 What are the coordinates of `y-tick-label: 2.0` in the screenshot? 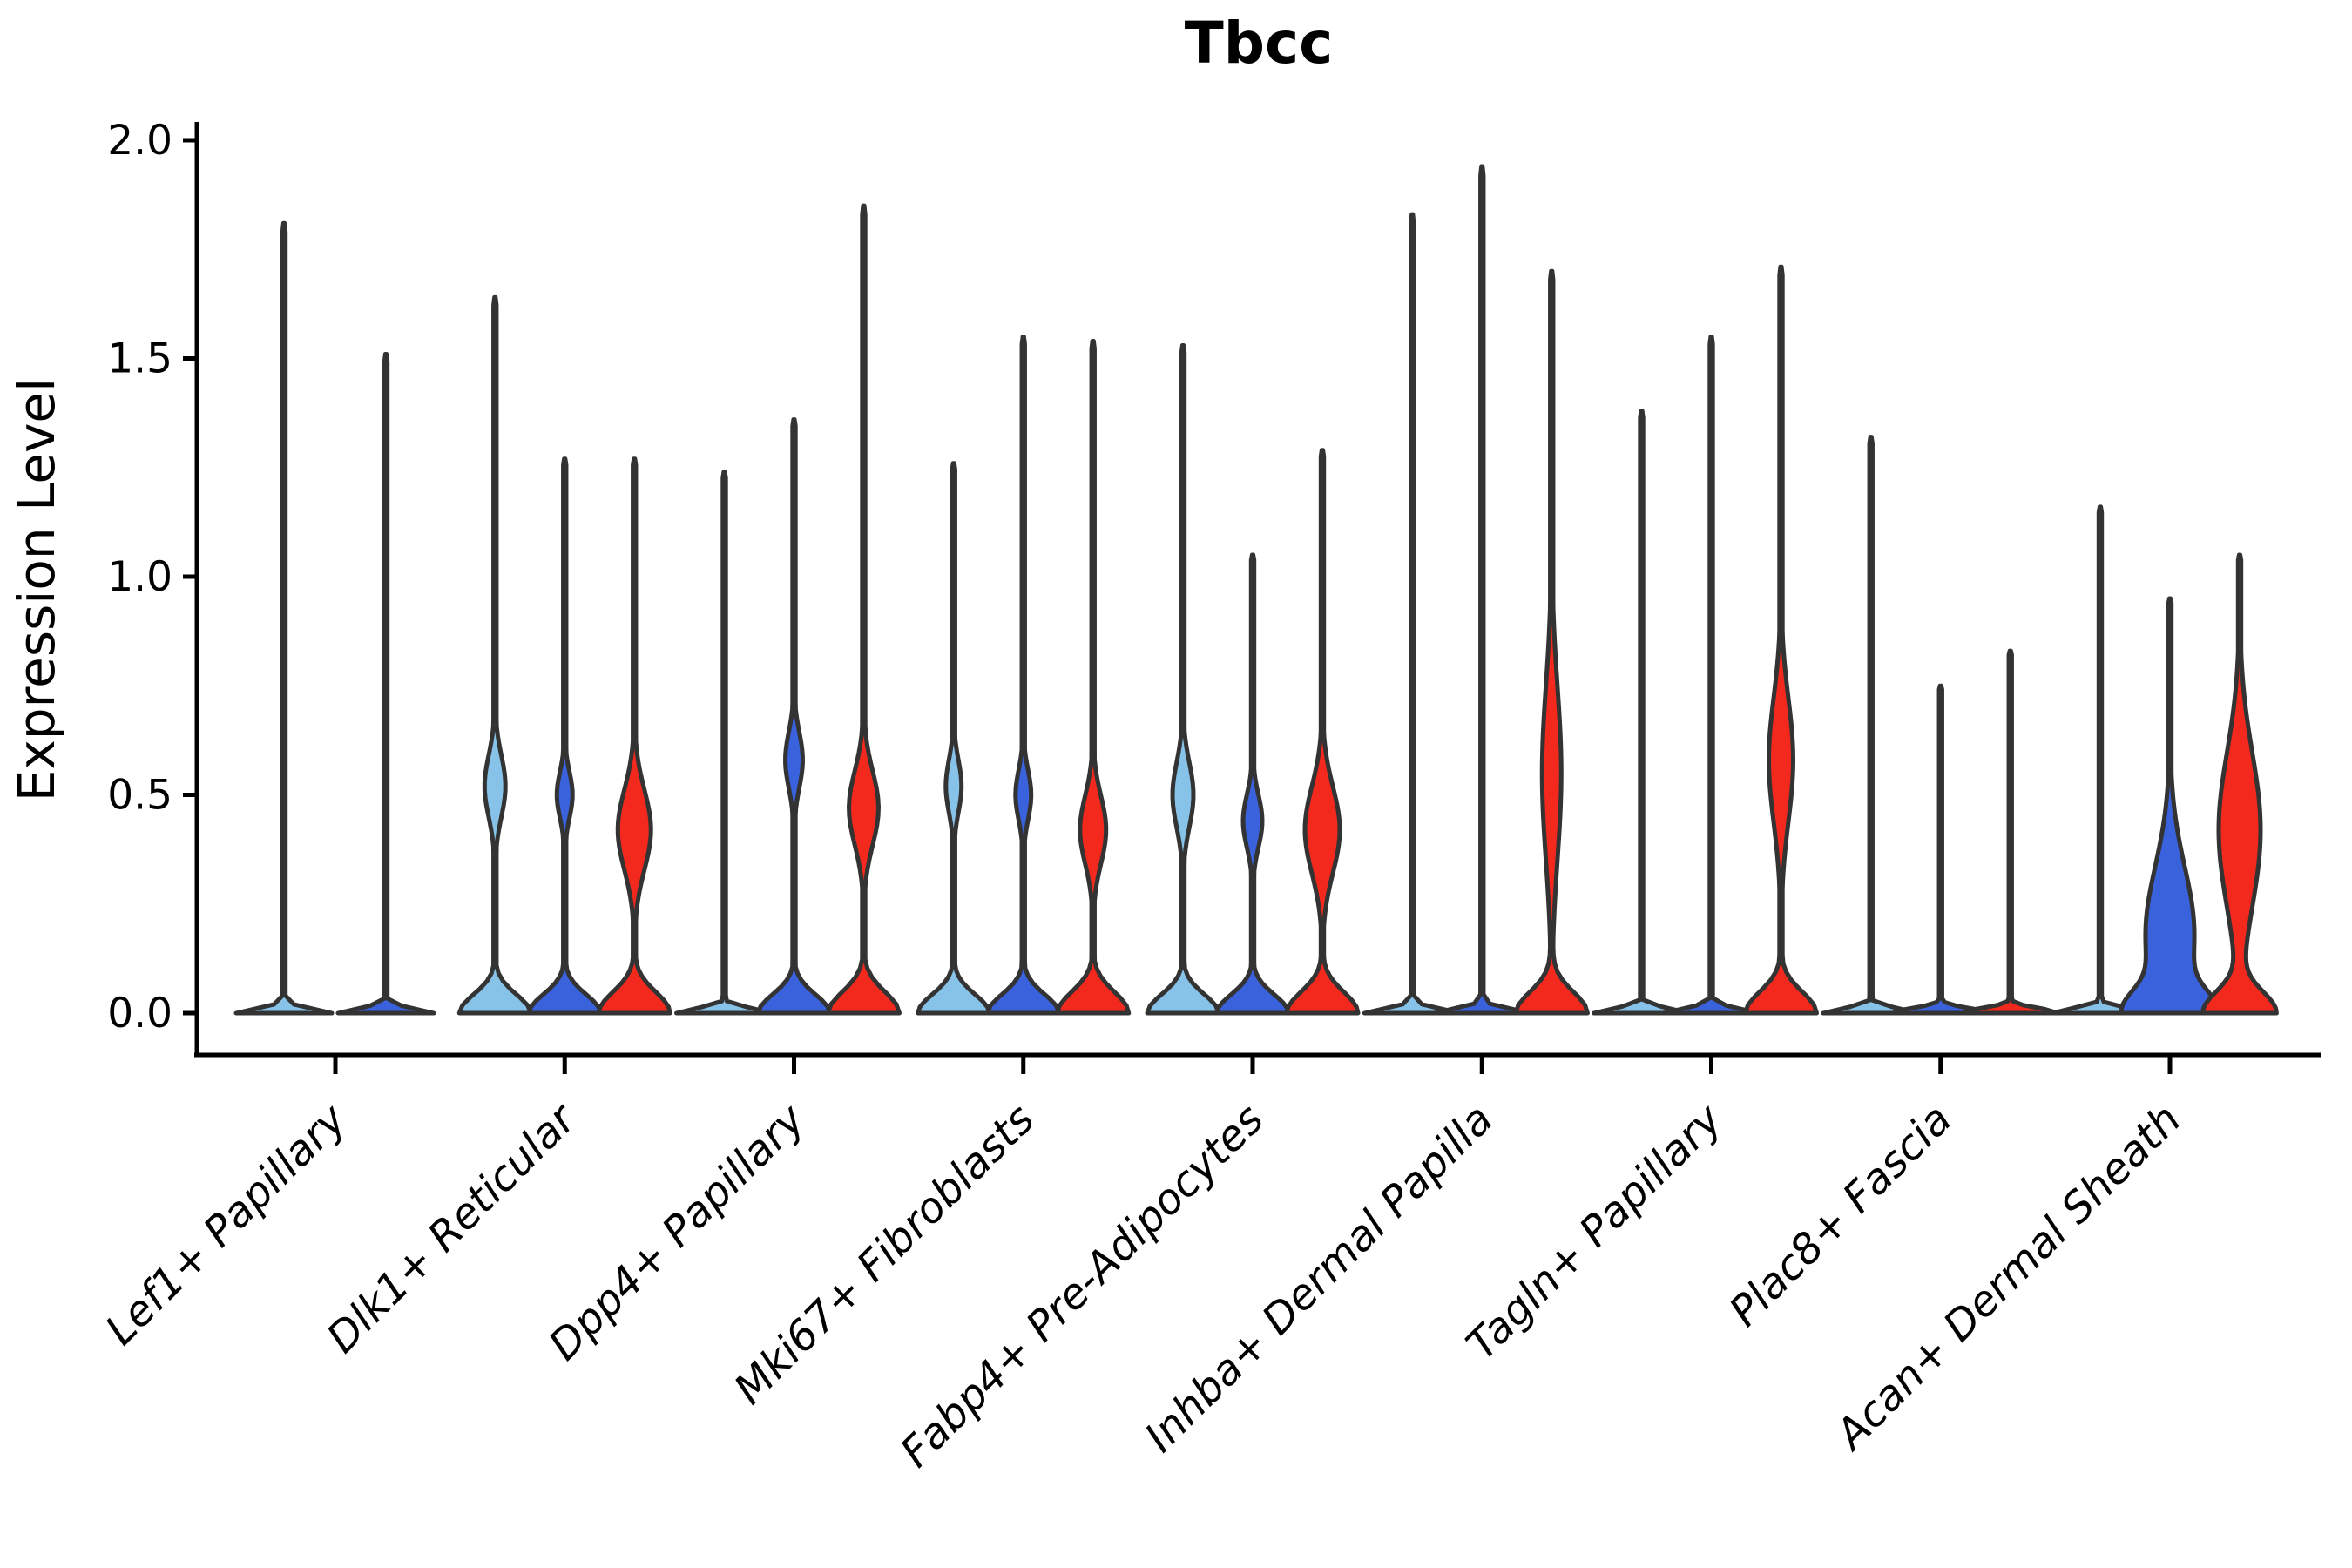 It's located at (139, 141).